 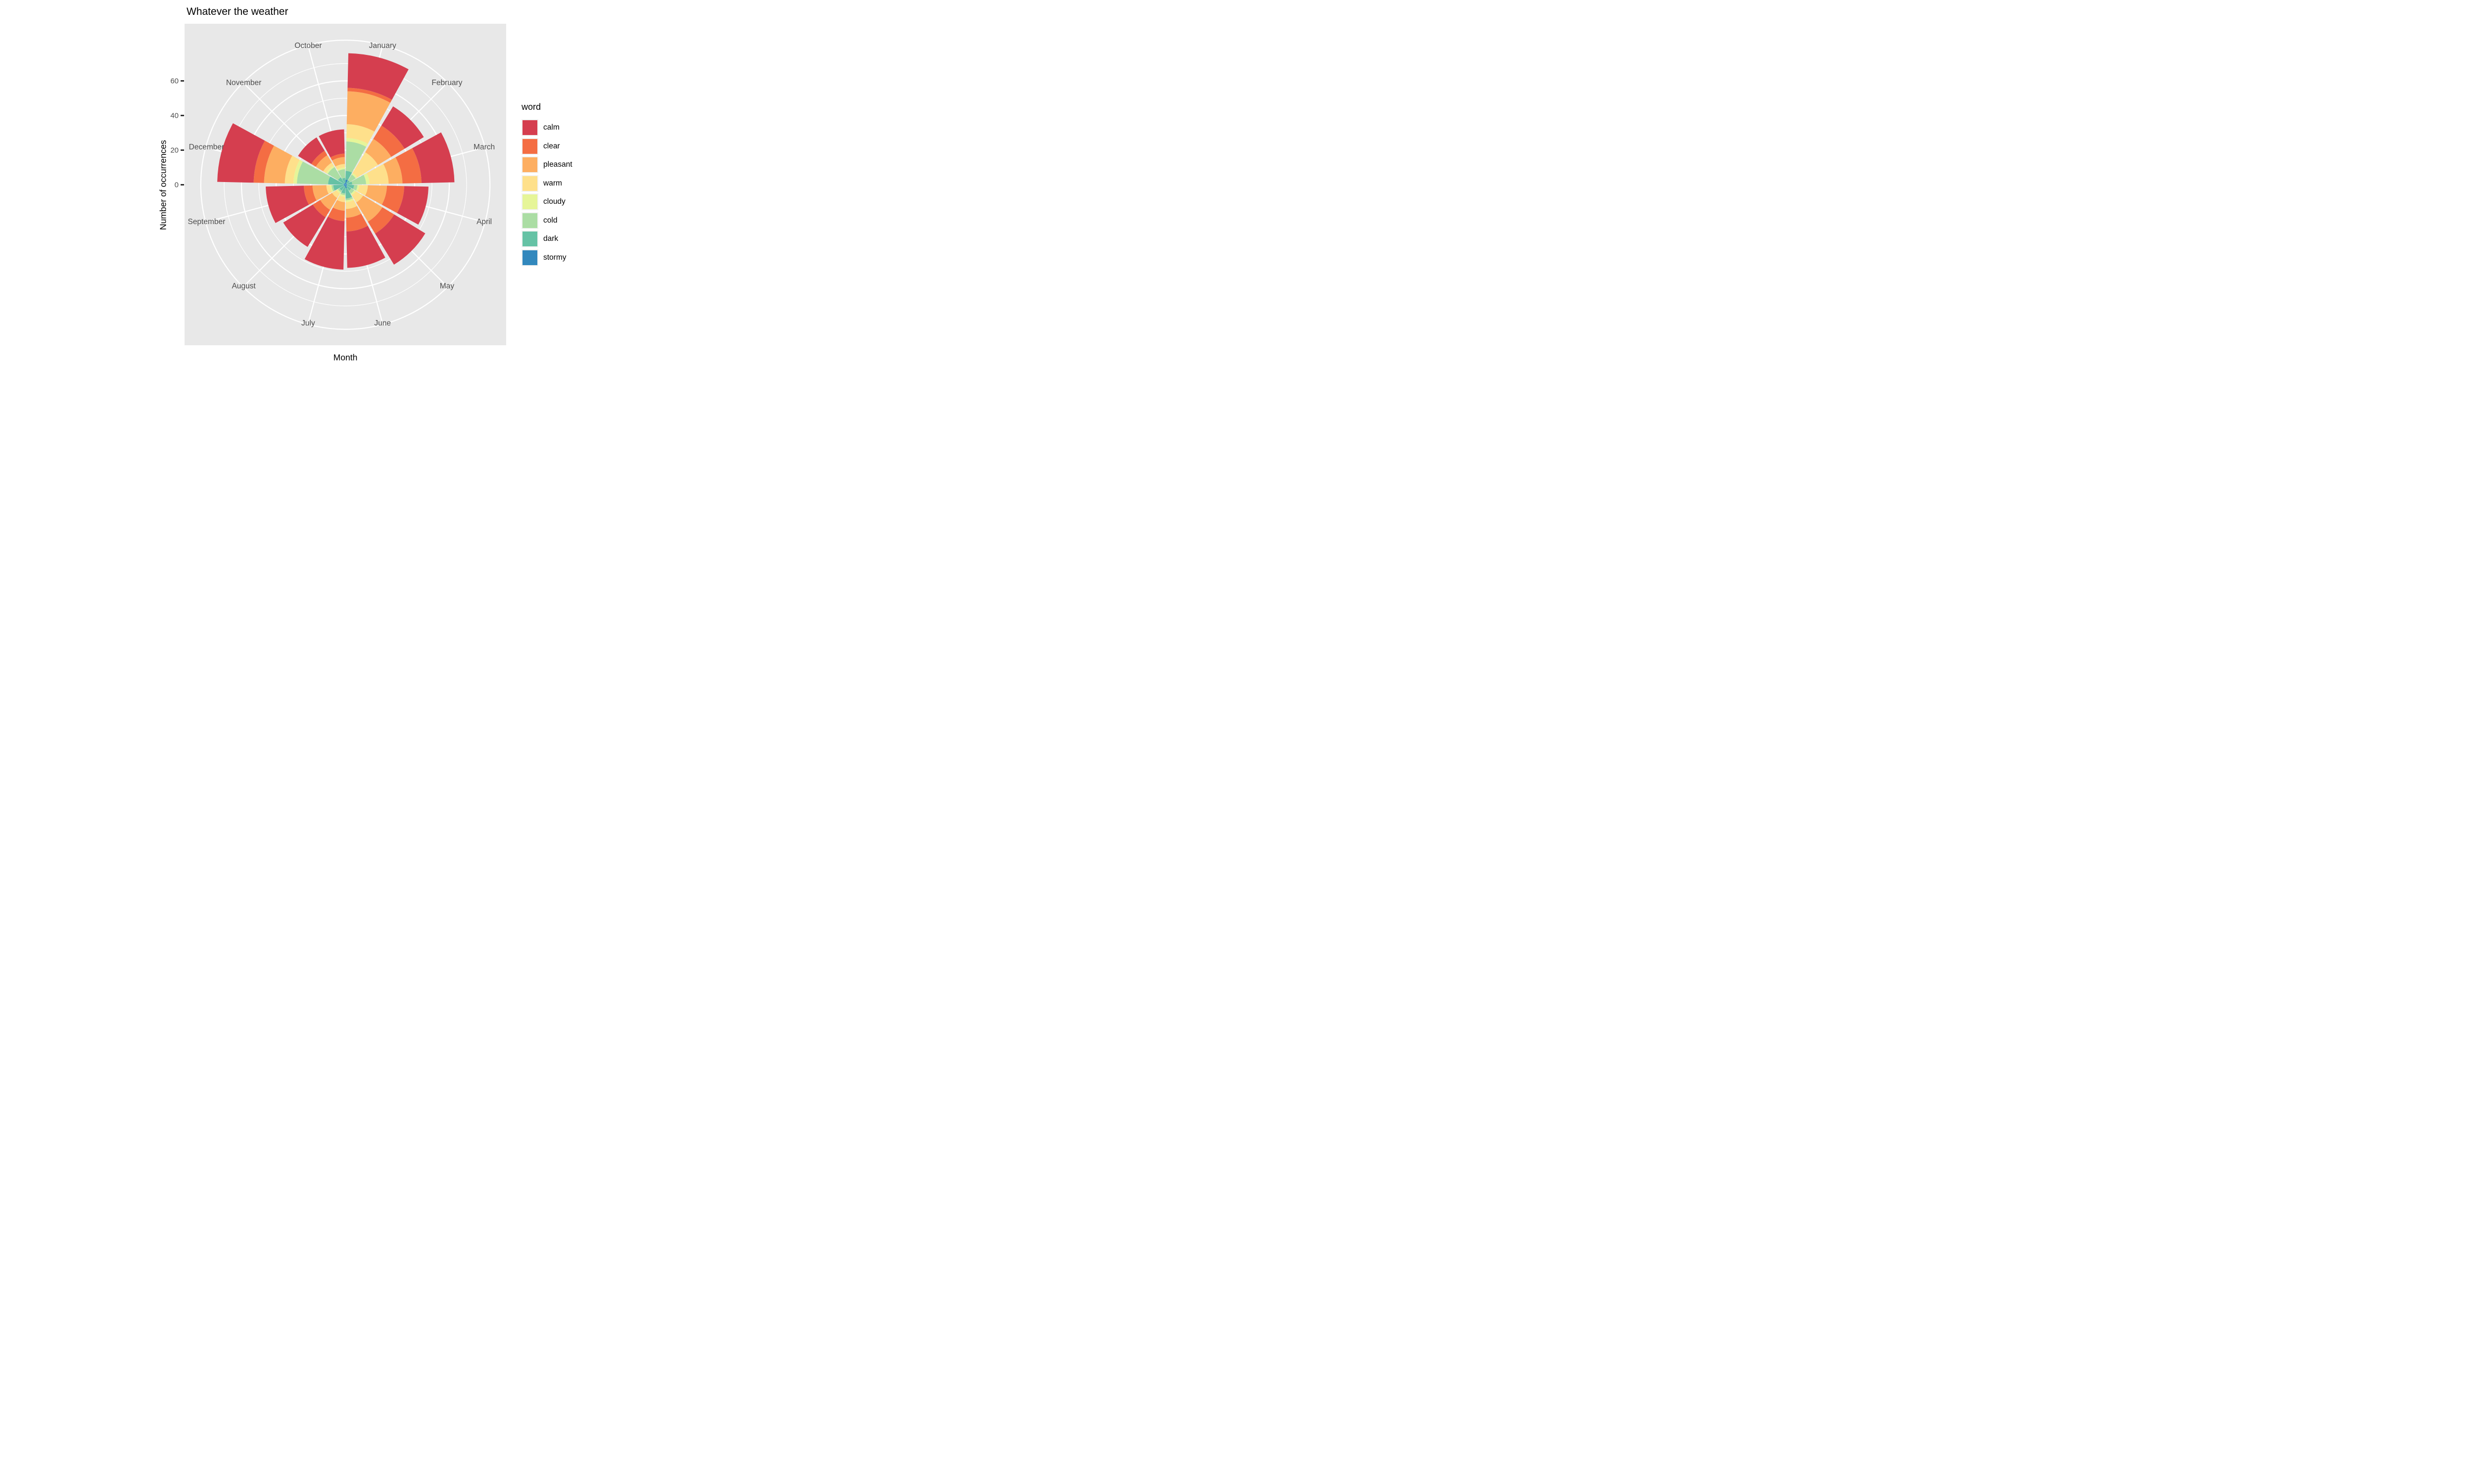 What do you see at coordinates (288, 204) in the screenshot?
I see `wedge-september-calm` at bounding box center [288, 204].